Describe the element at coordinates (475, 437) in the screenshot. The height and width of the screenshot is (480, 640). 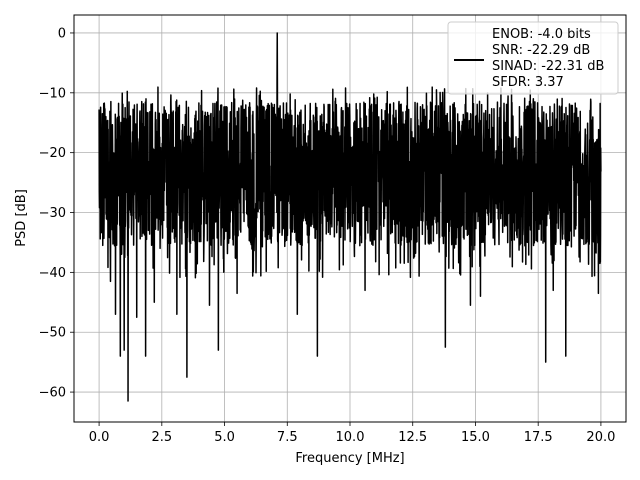
I see `x-tick-label: 15.0` at that location.